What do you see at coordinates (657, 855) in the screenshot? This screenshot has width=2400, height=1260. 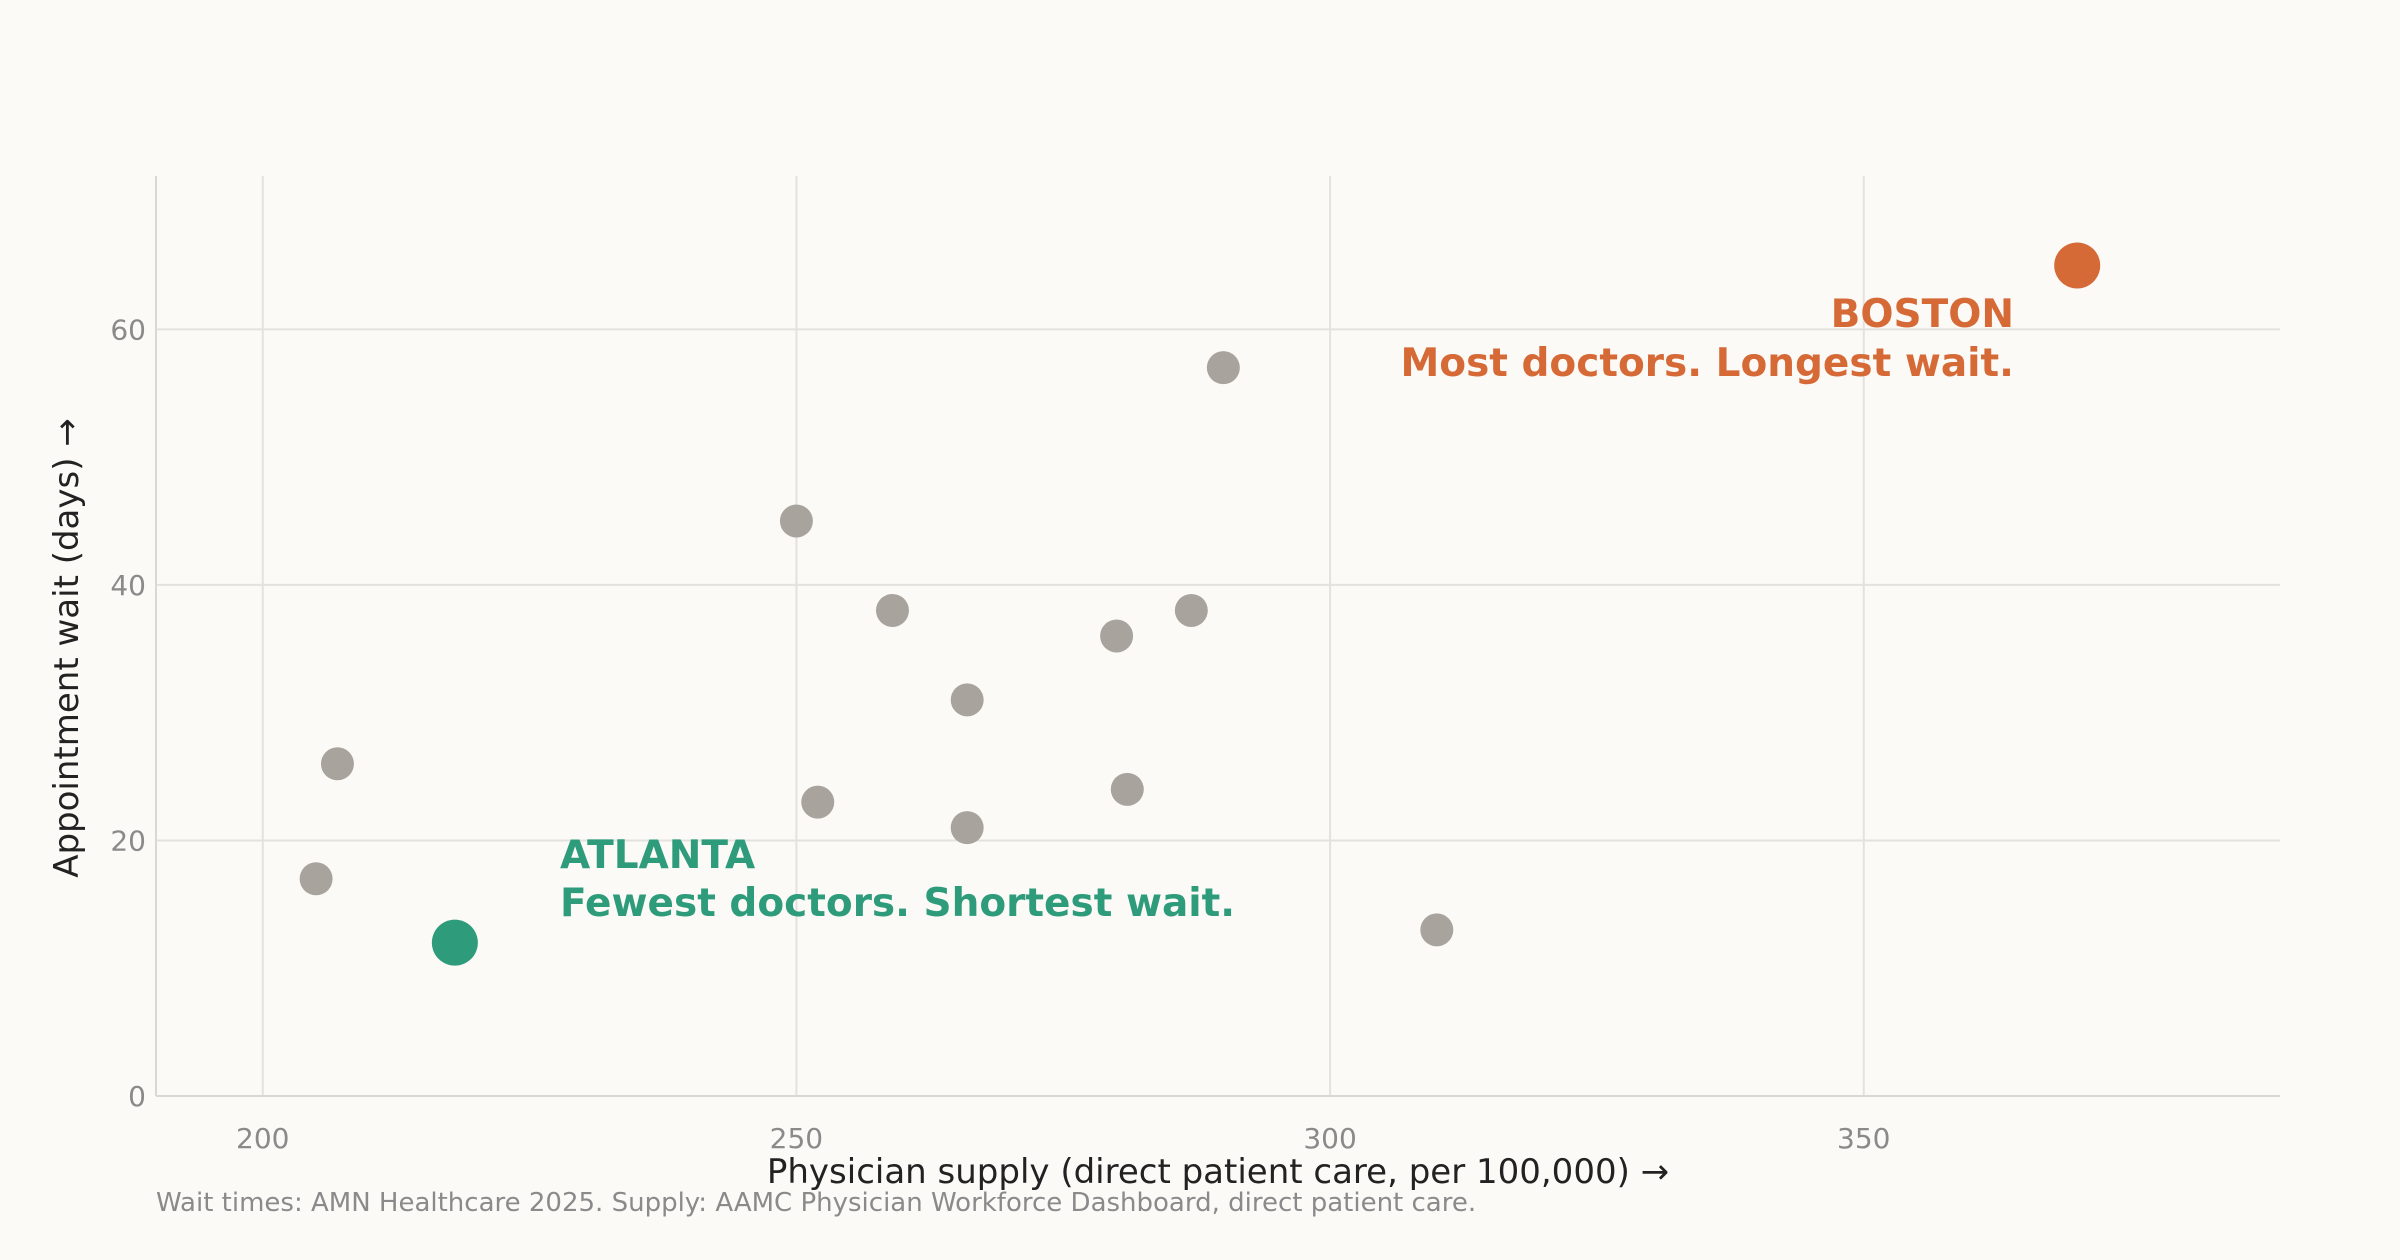 I see `atlanta-annotation-title: ATLANTA` at bounding box center [657, 855].